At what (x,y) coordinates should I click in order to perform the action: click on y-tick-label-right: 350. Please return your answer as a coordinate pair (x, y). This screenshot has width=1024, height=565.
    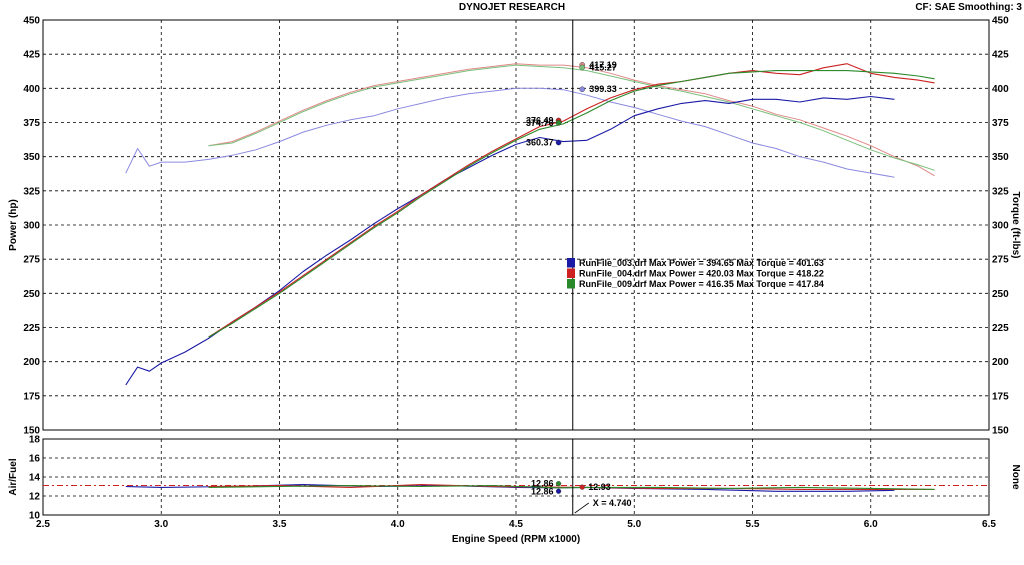
    Looking at the image, I should click on (1000, 157).